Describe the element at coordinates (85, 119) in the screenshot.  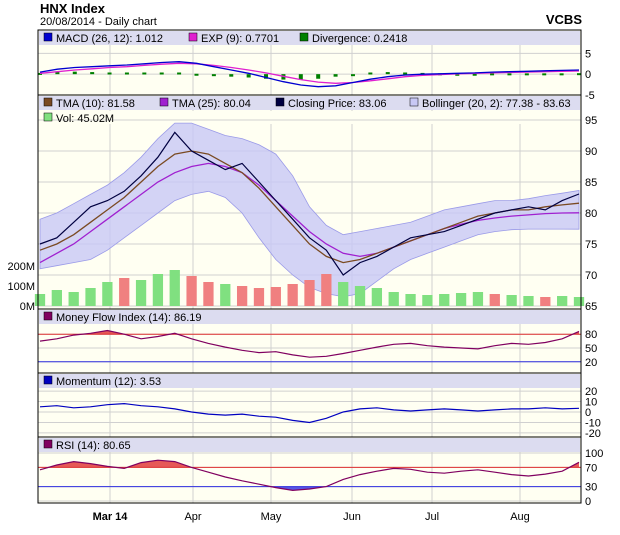
I see `volume-legend-label: Vol: 45.02M` at that location.